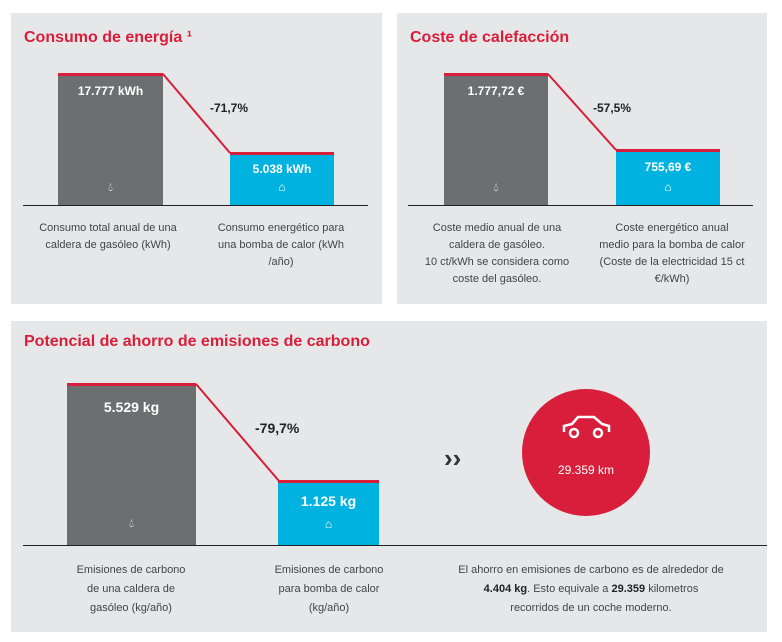  I want to click on oil-bar: 1.777,72 € 💧︎, so click(496, 139).